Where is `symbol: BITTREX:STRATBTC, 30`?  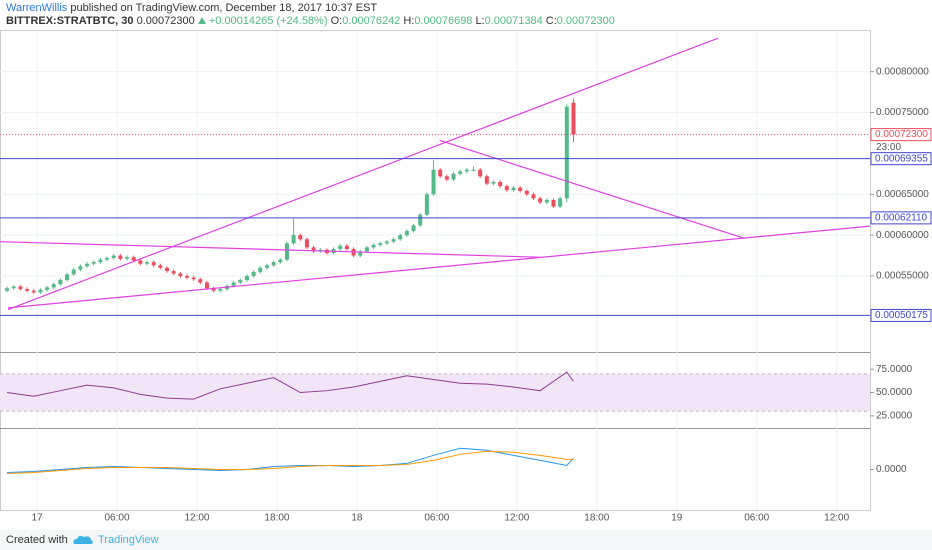
symbol: BITTREX:STRATBTC, 30 is located at coordinates (70, 21).